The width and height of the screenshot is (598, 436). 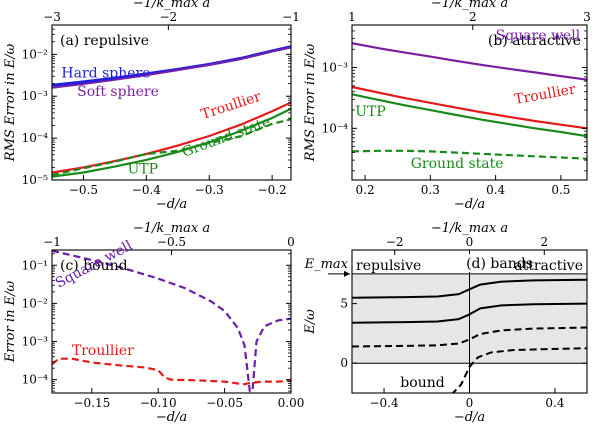 What do you see at coordinates (422, 383) in the screenshot?
I see `bound-label: bound` at bounding box center [422, 383].